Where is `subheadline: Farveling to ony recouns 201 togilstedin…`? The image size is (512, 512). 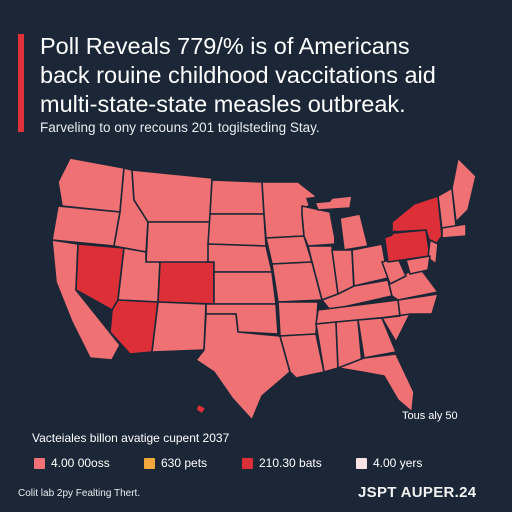
subheadline: Farveling to ony recouns 201 togilstedin… is located at coordinates (180, 127).